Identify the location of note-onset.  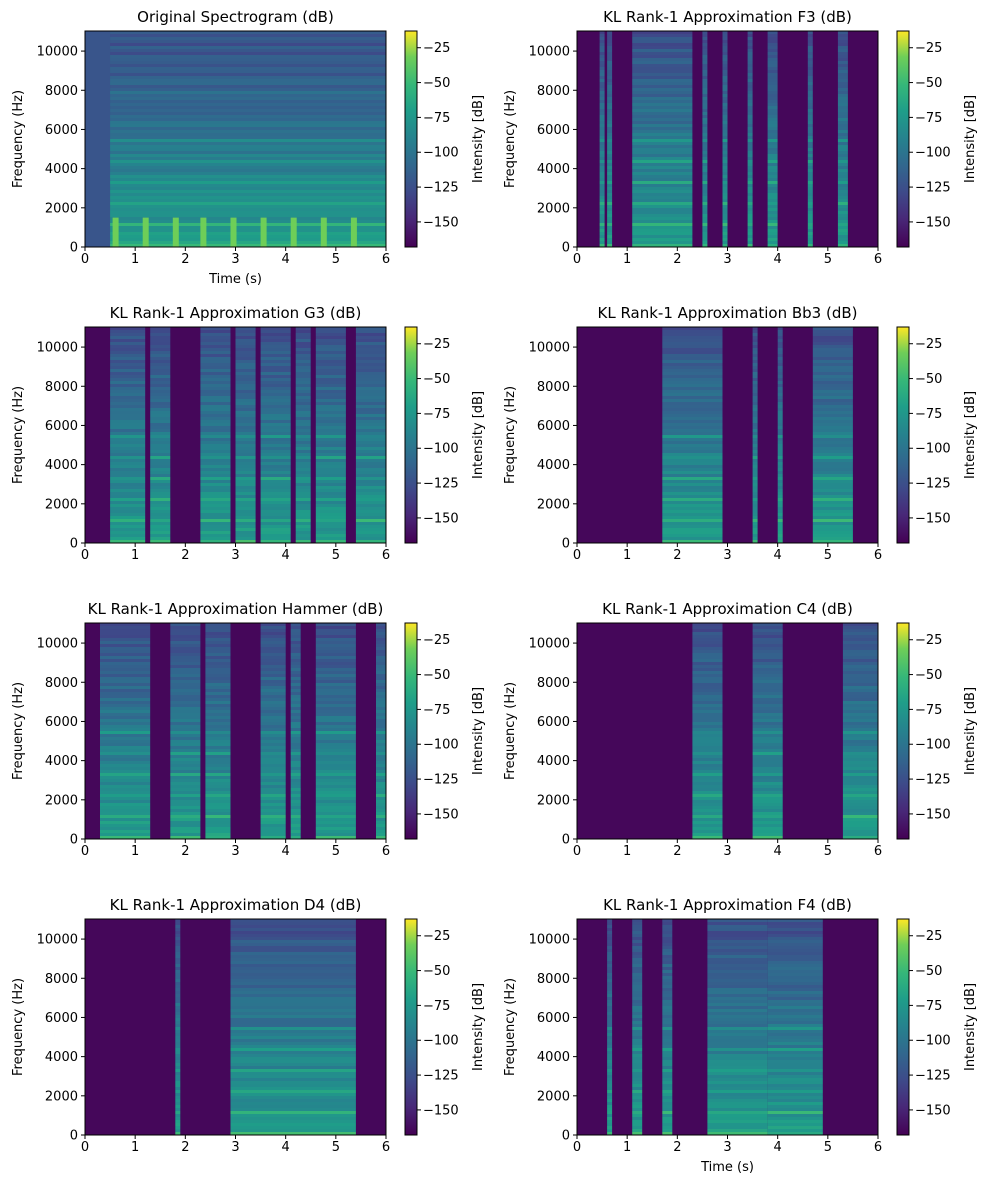
(233, 232).